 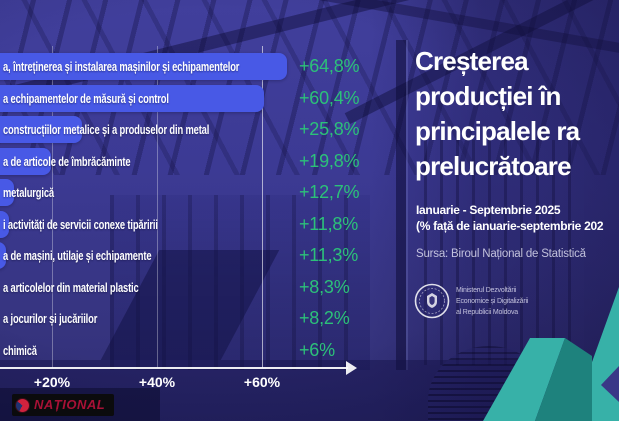 I want to click on bar-value: +25,8%, so click(x=329, y=129).